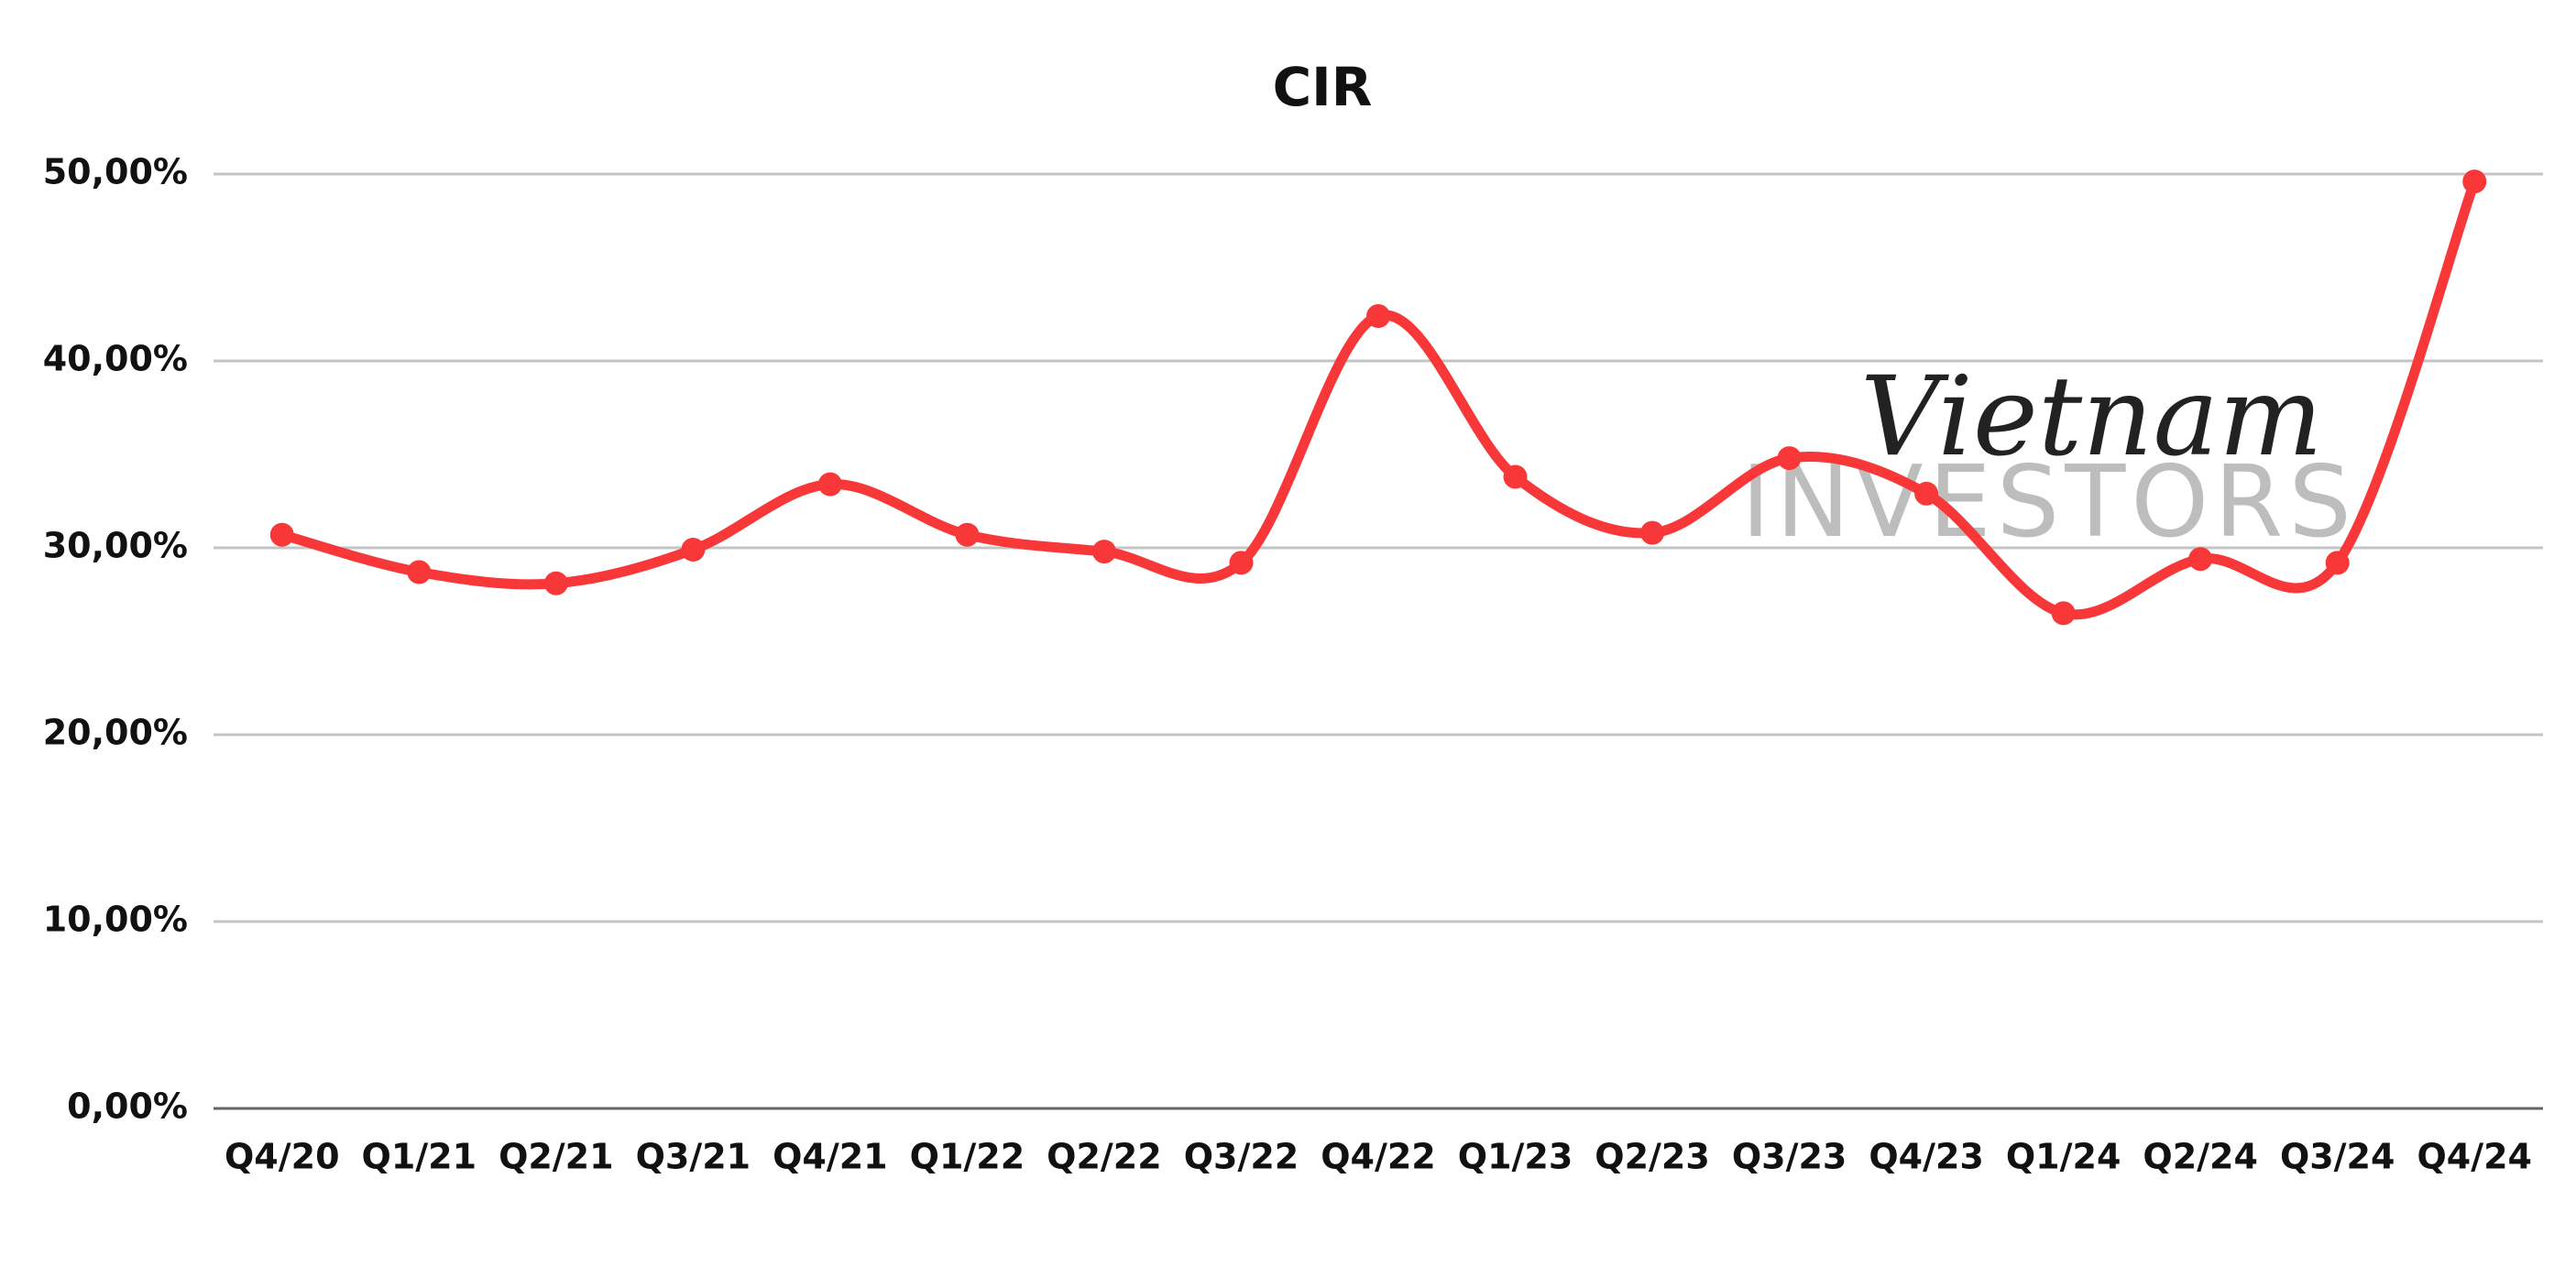 Image resolution: width=2576 pixels, height=1288 pixels. Describe the element at coordinates (115, 359) in the screenshot. I see `y-tick-label: 40,00%` at that location.